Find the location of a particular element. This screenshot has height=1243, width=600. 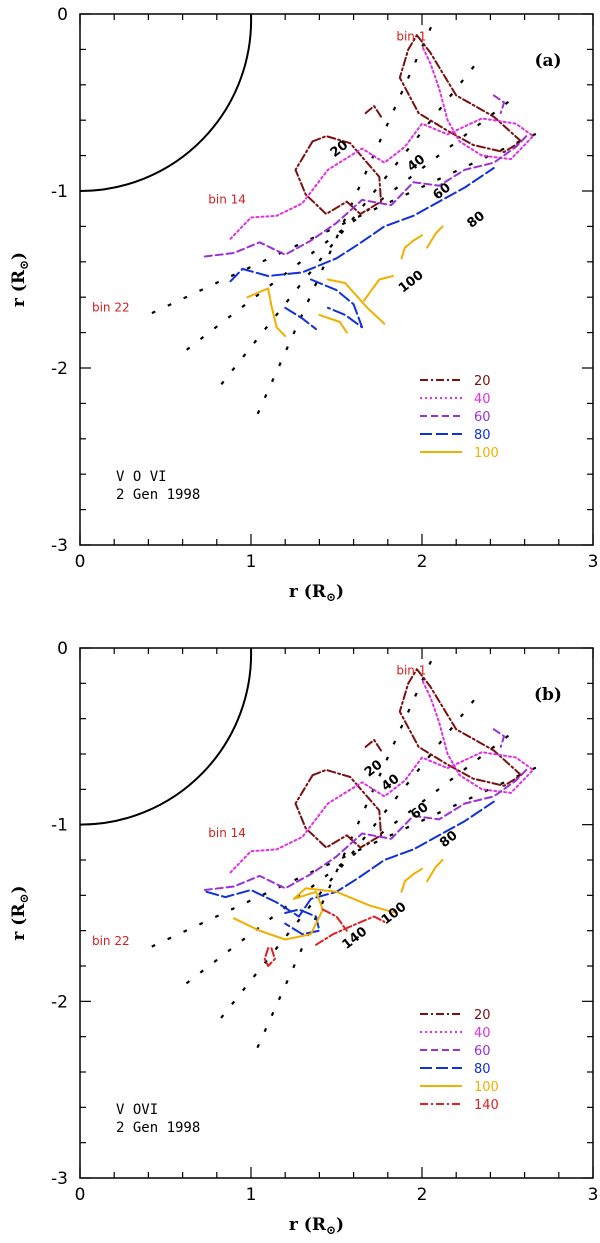

legend: 20 40 60 80 100 is located at coordinates (459, 417).